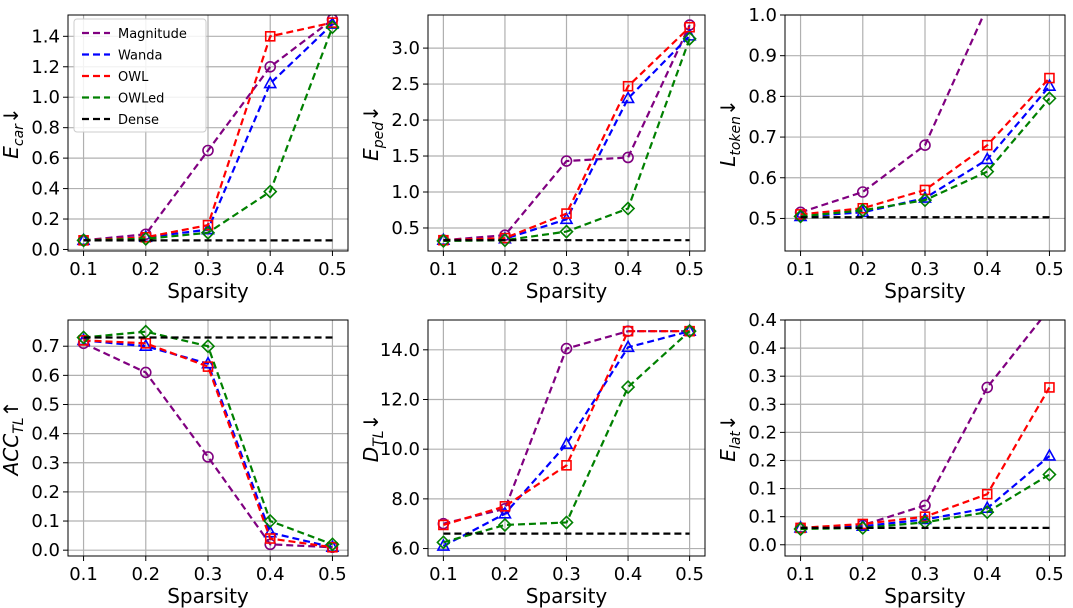  I want to click on legend-box, so click(140, 75).